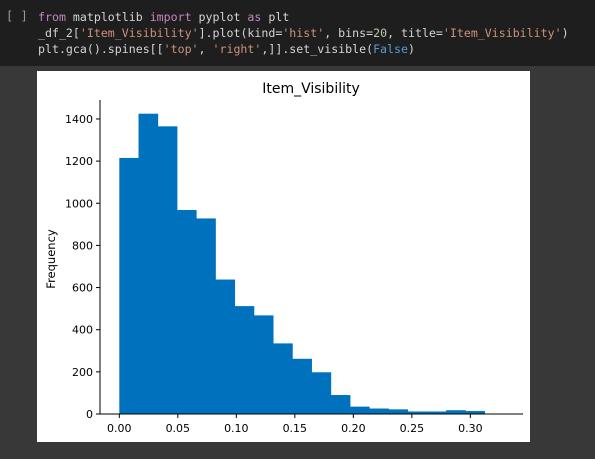 The image size is (595, 459). What do you see at coordinates (79, 161) in the screenshot?
I see `y-tick-label: 1200` at bounding box center [79, 161].